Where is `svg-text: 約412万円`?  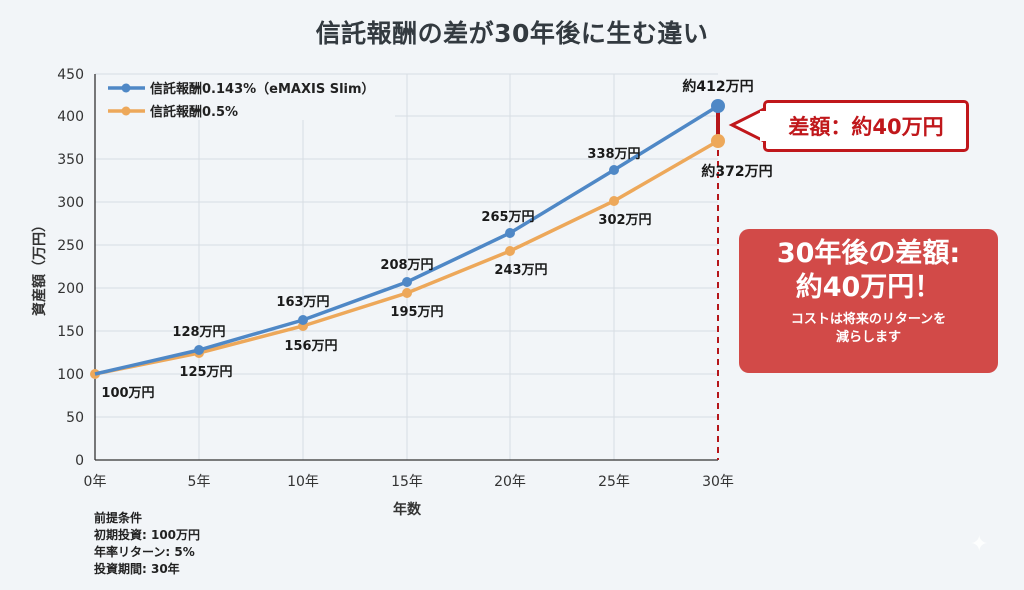 svg-text: 約412万円 is located at coordinates (717, 86).